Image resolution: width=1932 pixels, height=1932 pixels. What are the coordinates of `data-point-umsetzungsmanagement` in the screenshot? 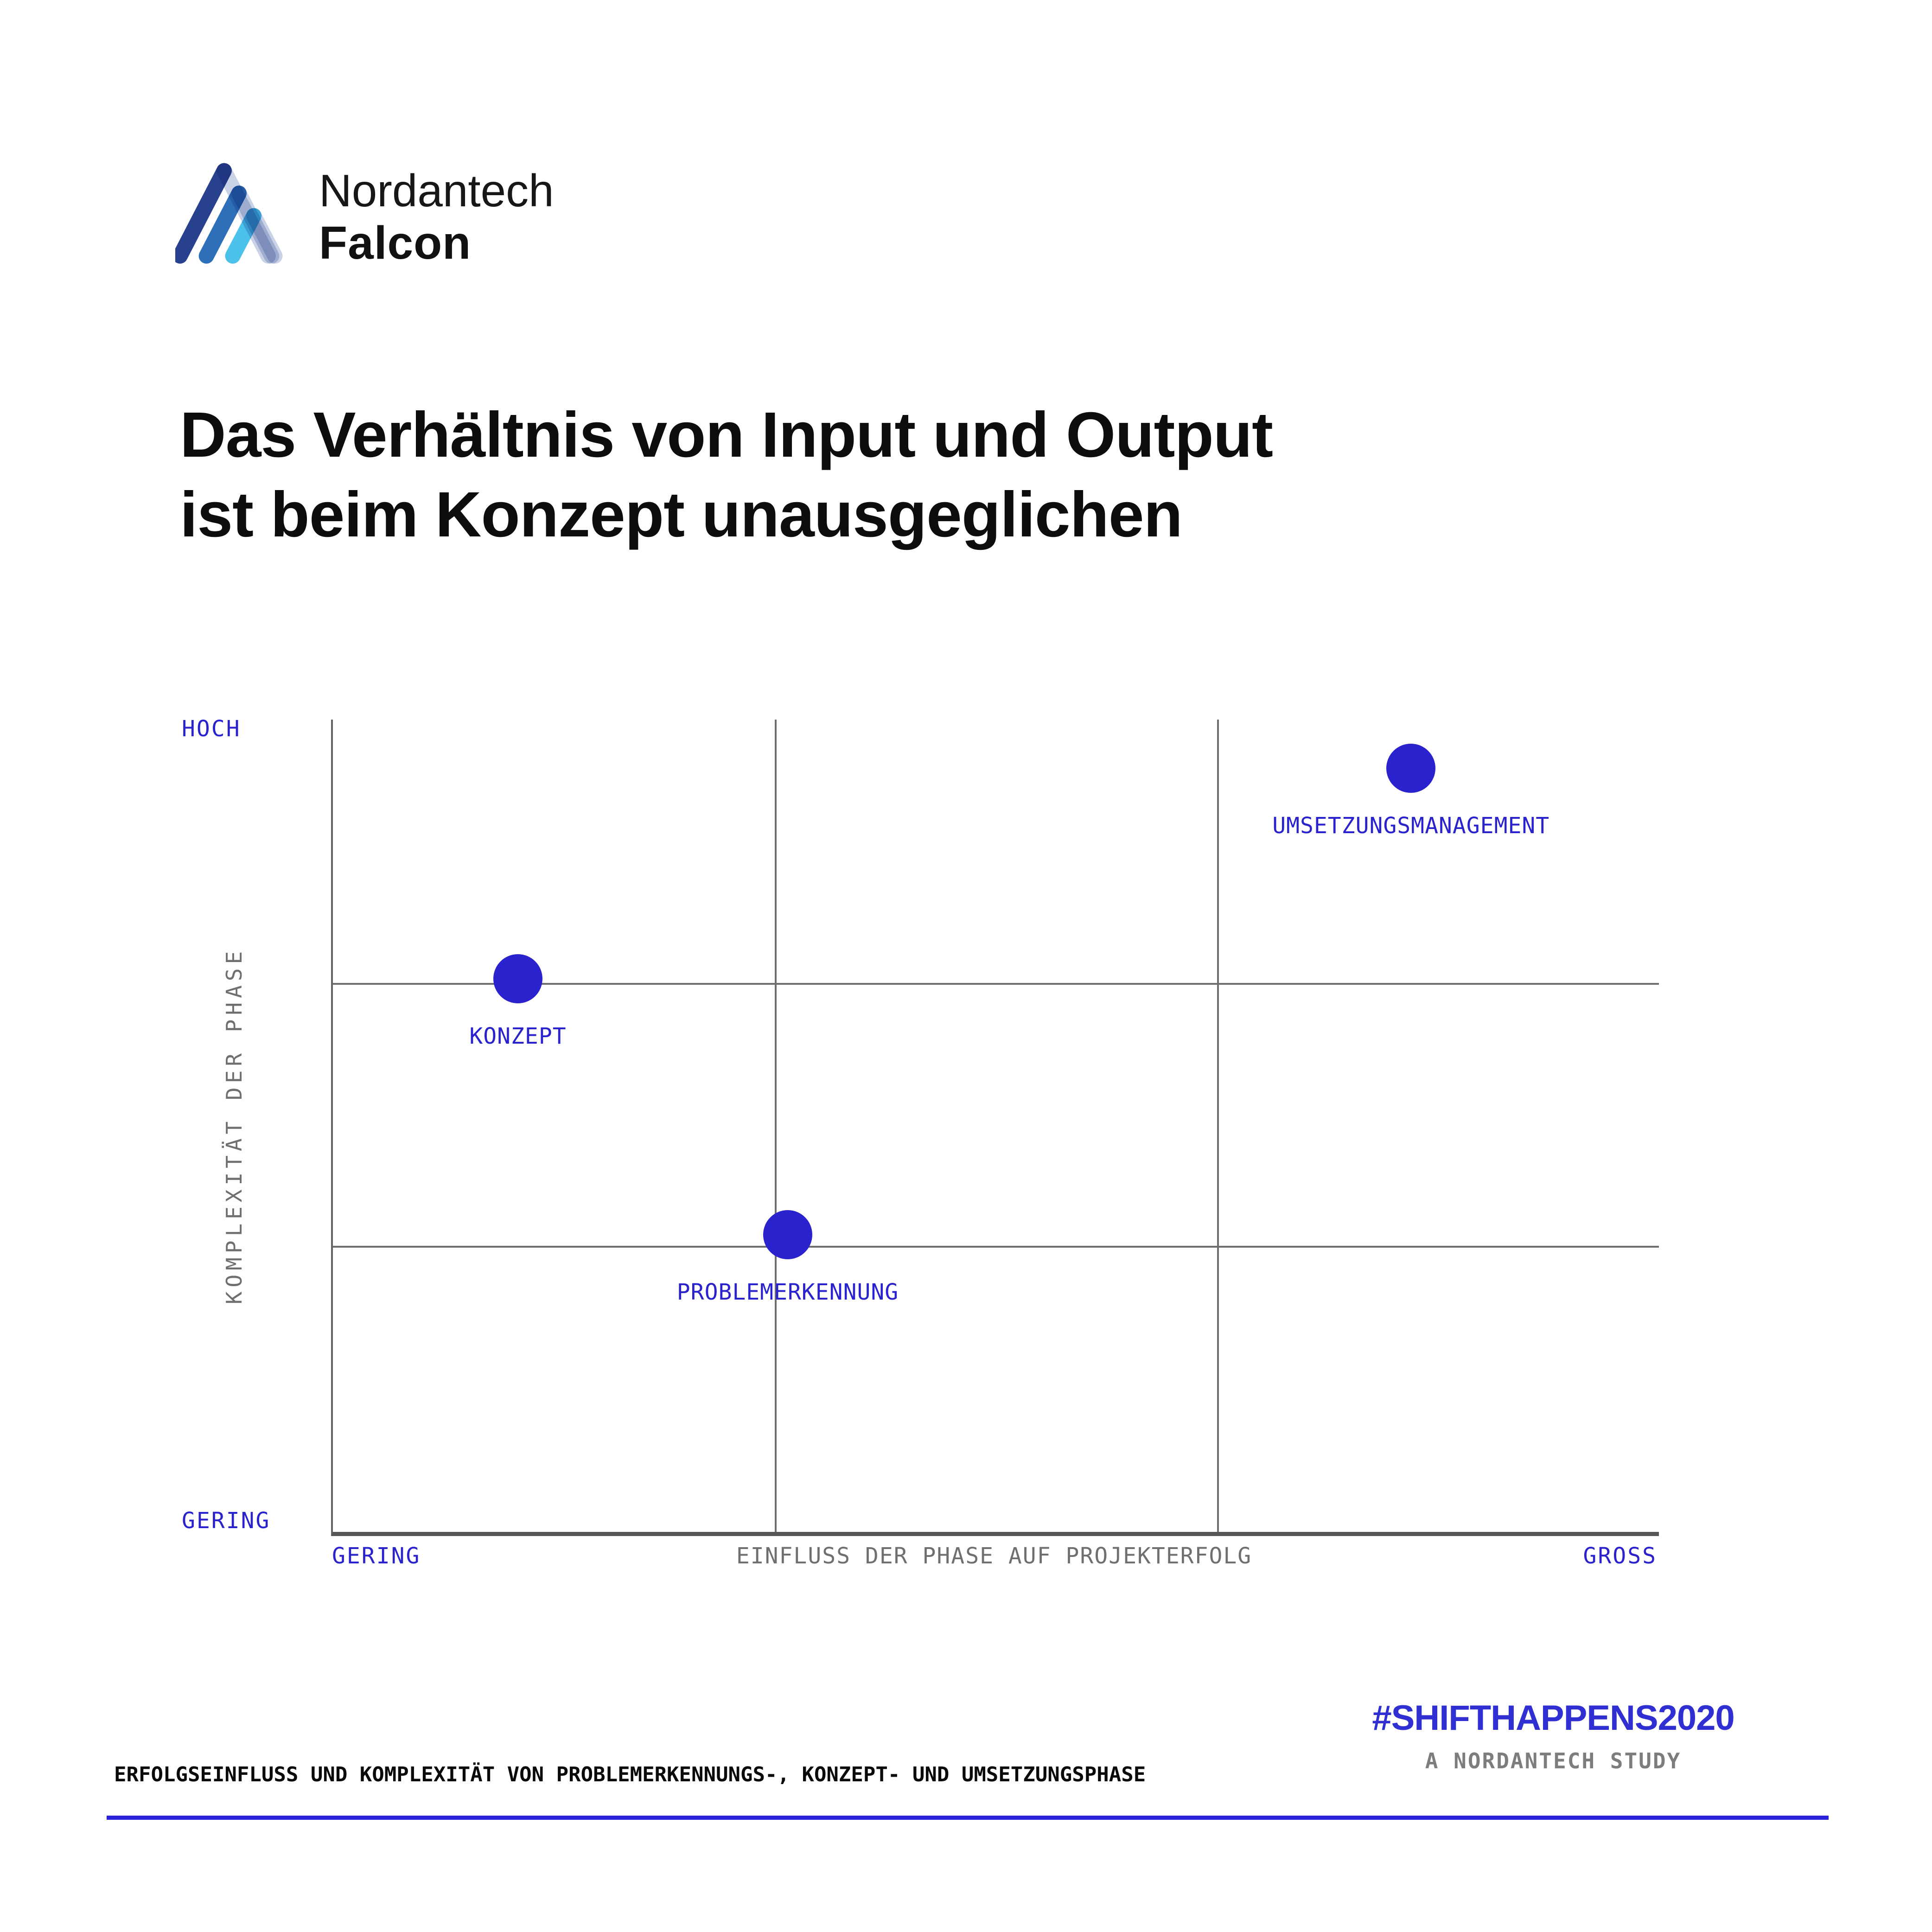 It's located at (1411, 769).